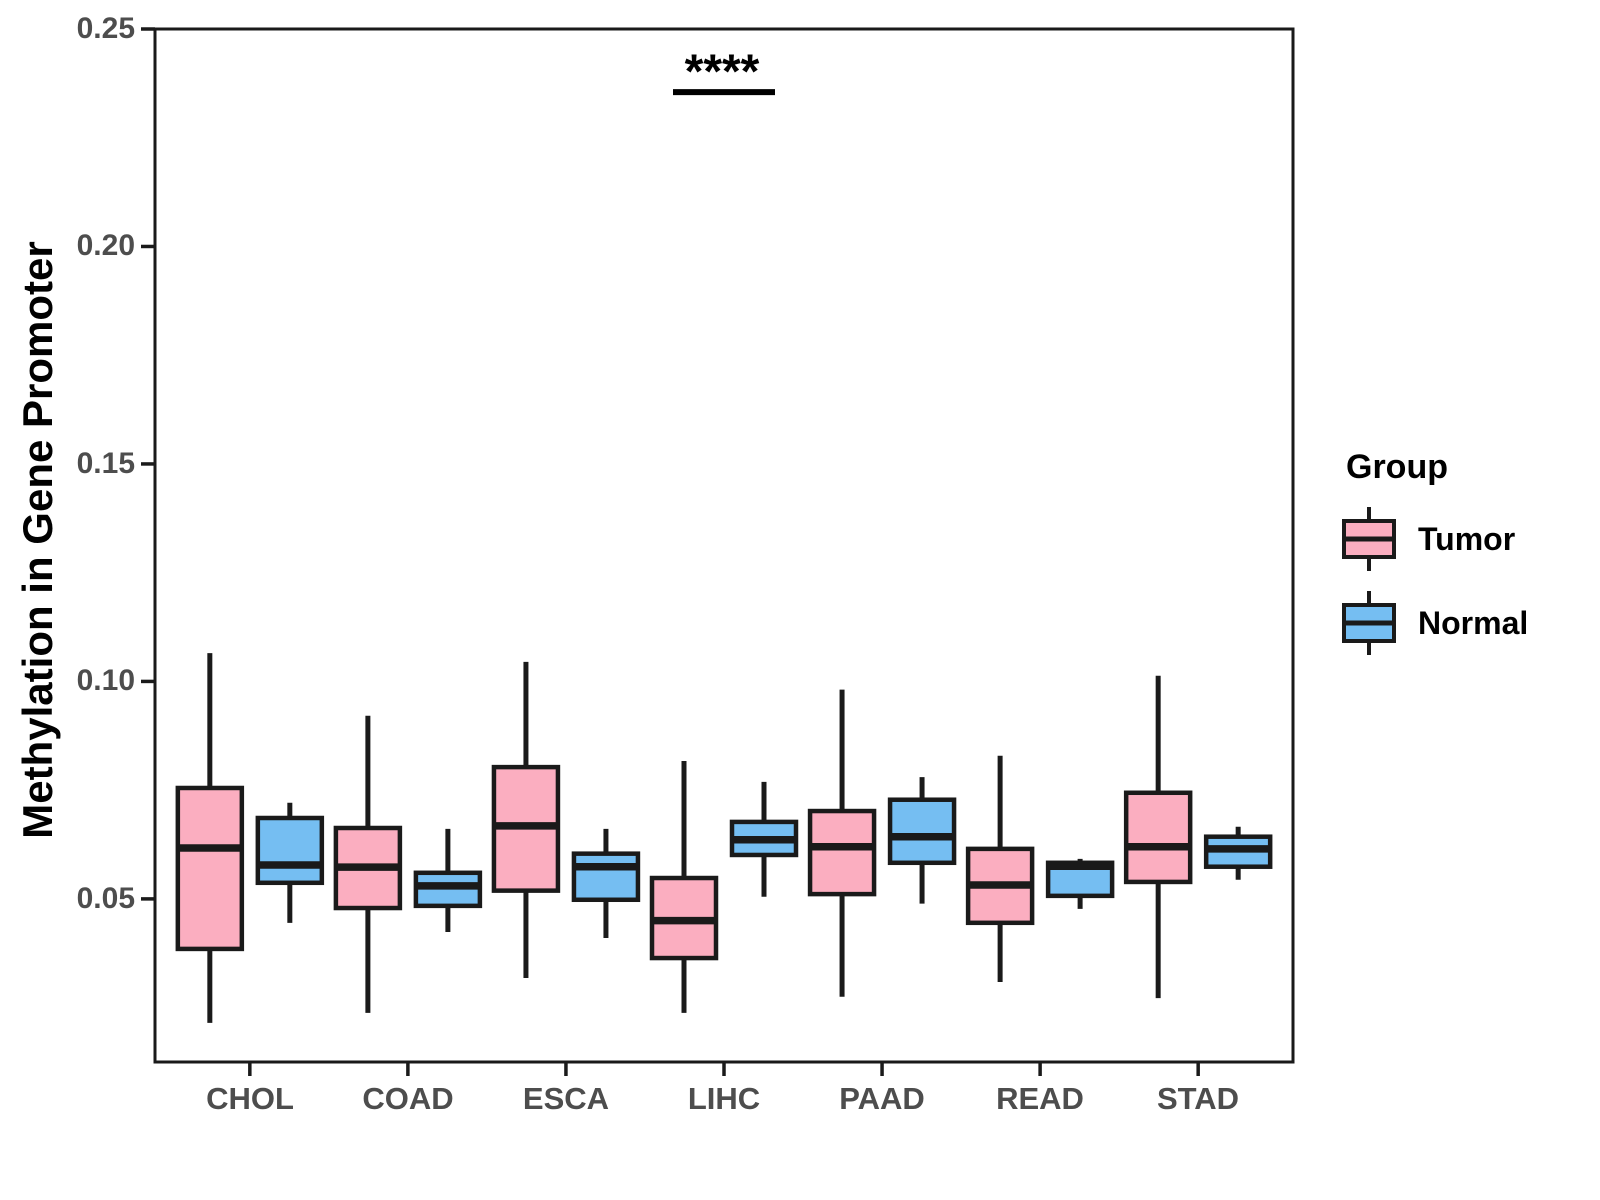 This screenshot has width=1600, height=1200. I want to click on y-axis-title: Methylation in Gene Promoter, so click(37, 540).